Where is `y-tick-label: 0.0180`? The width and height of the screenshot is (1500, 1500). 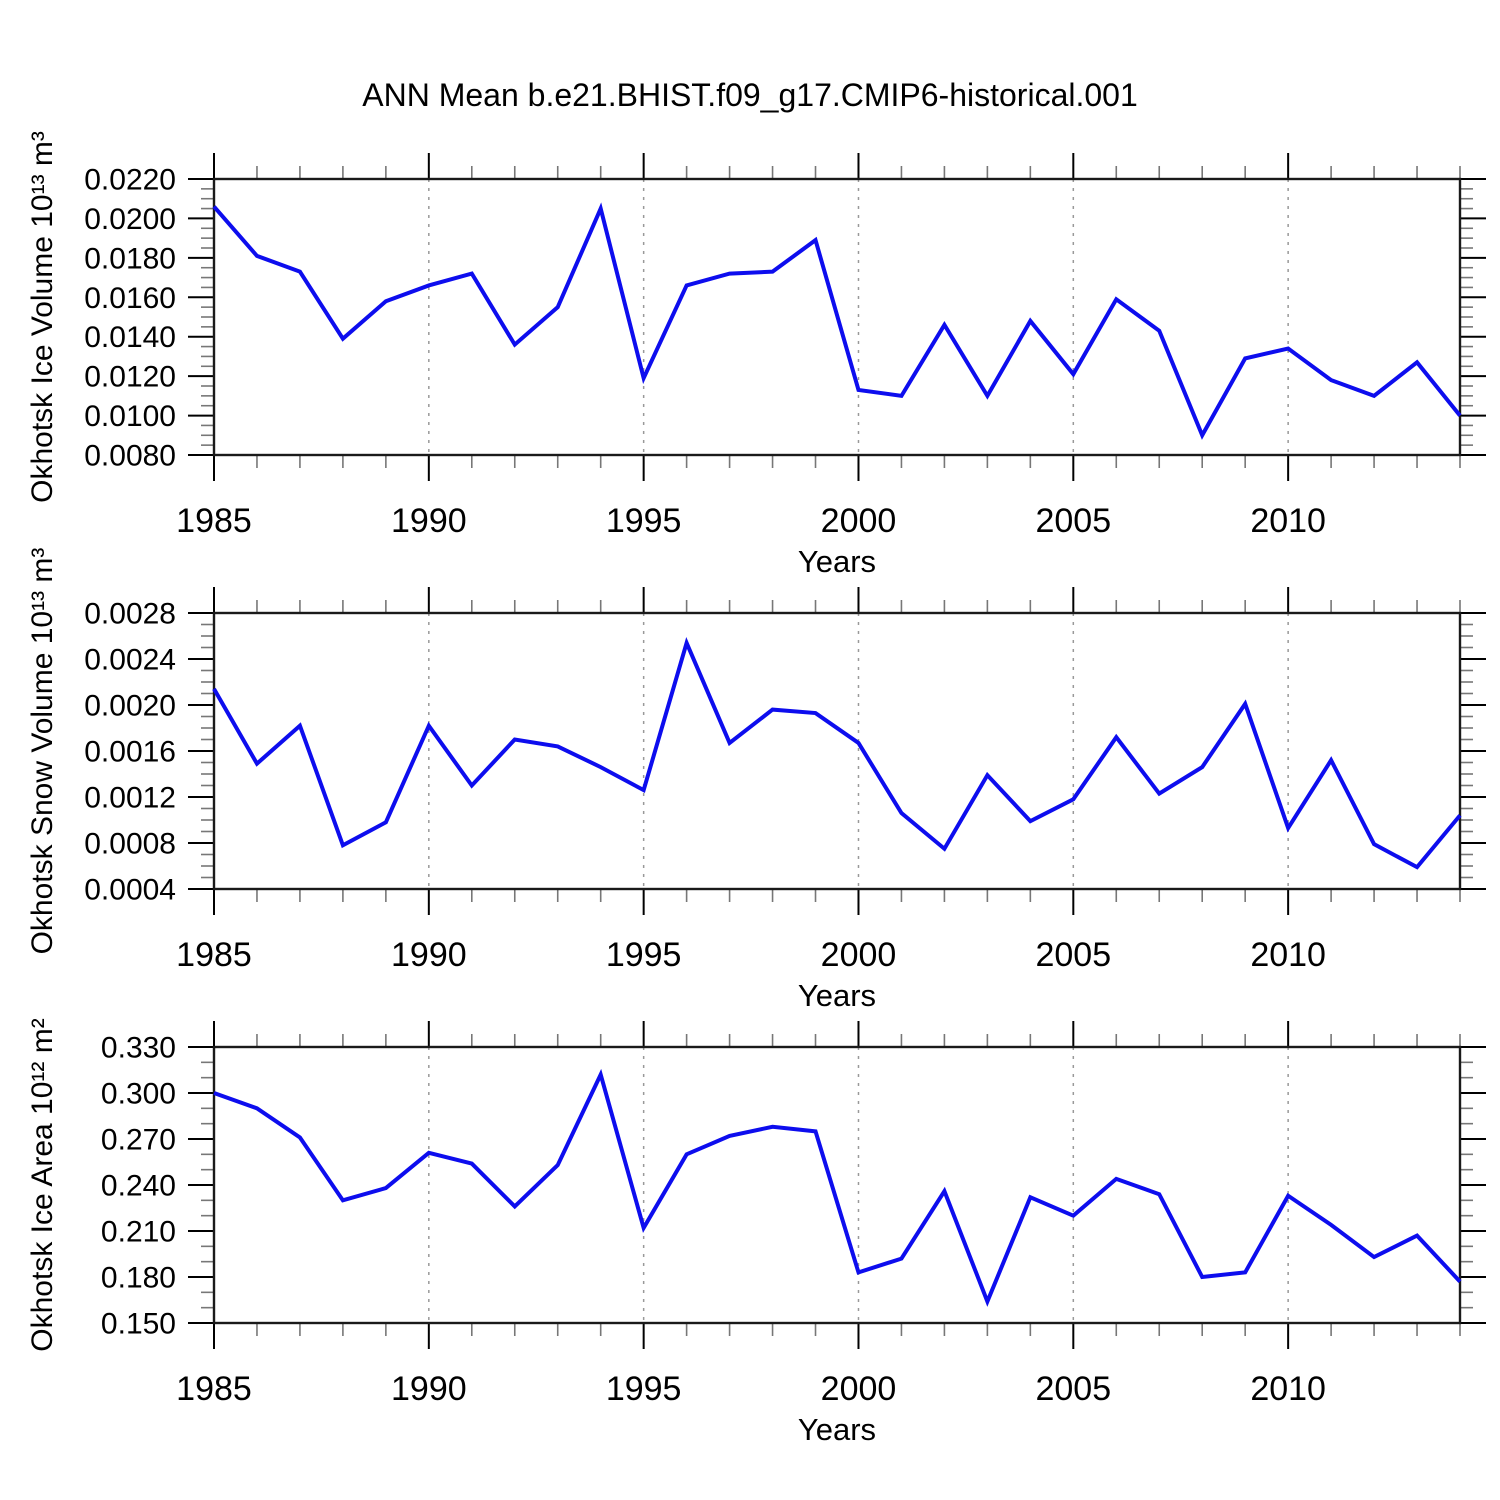
y-tick-label: 0.0180 is located at coordinates (130, 258).